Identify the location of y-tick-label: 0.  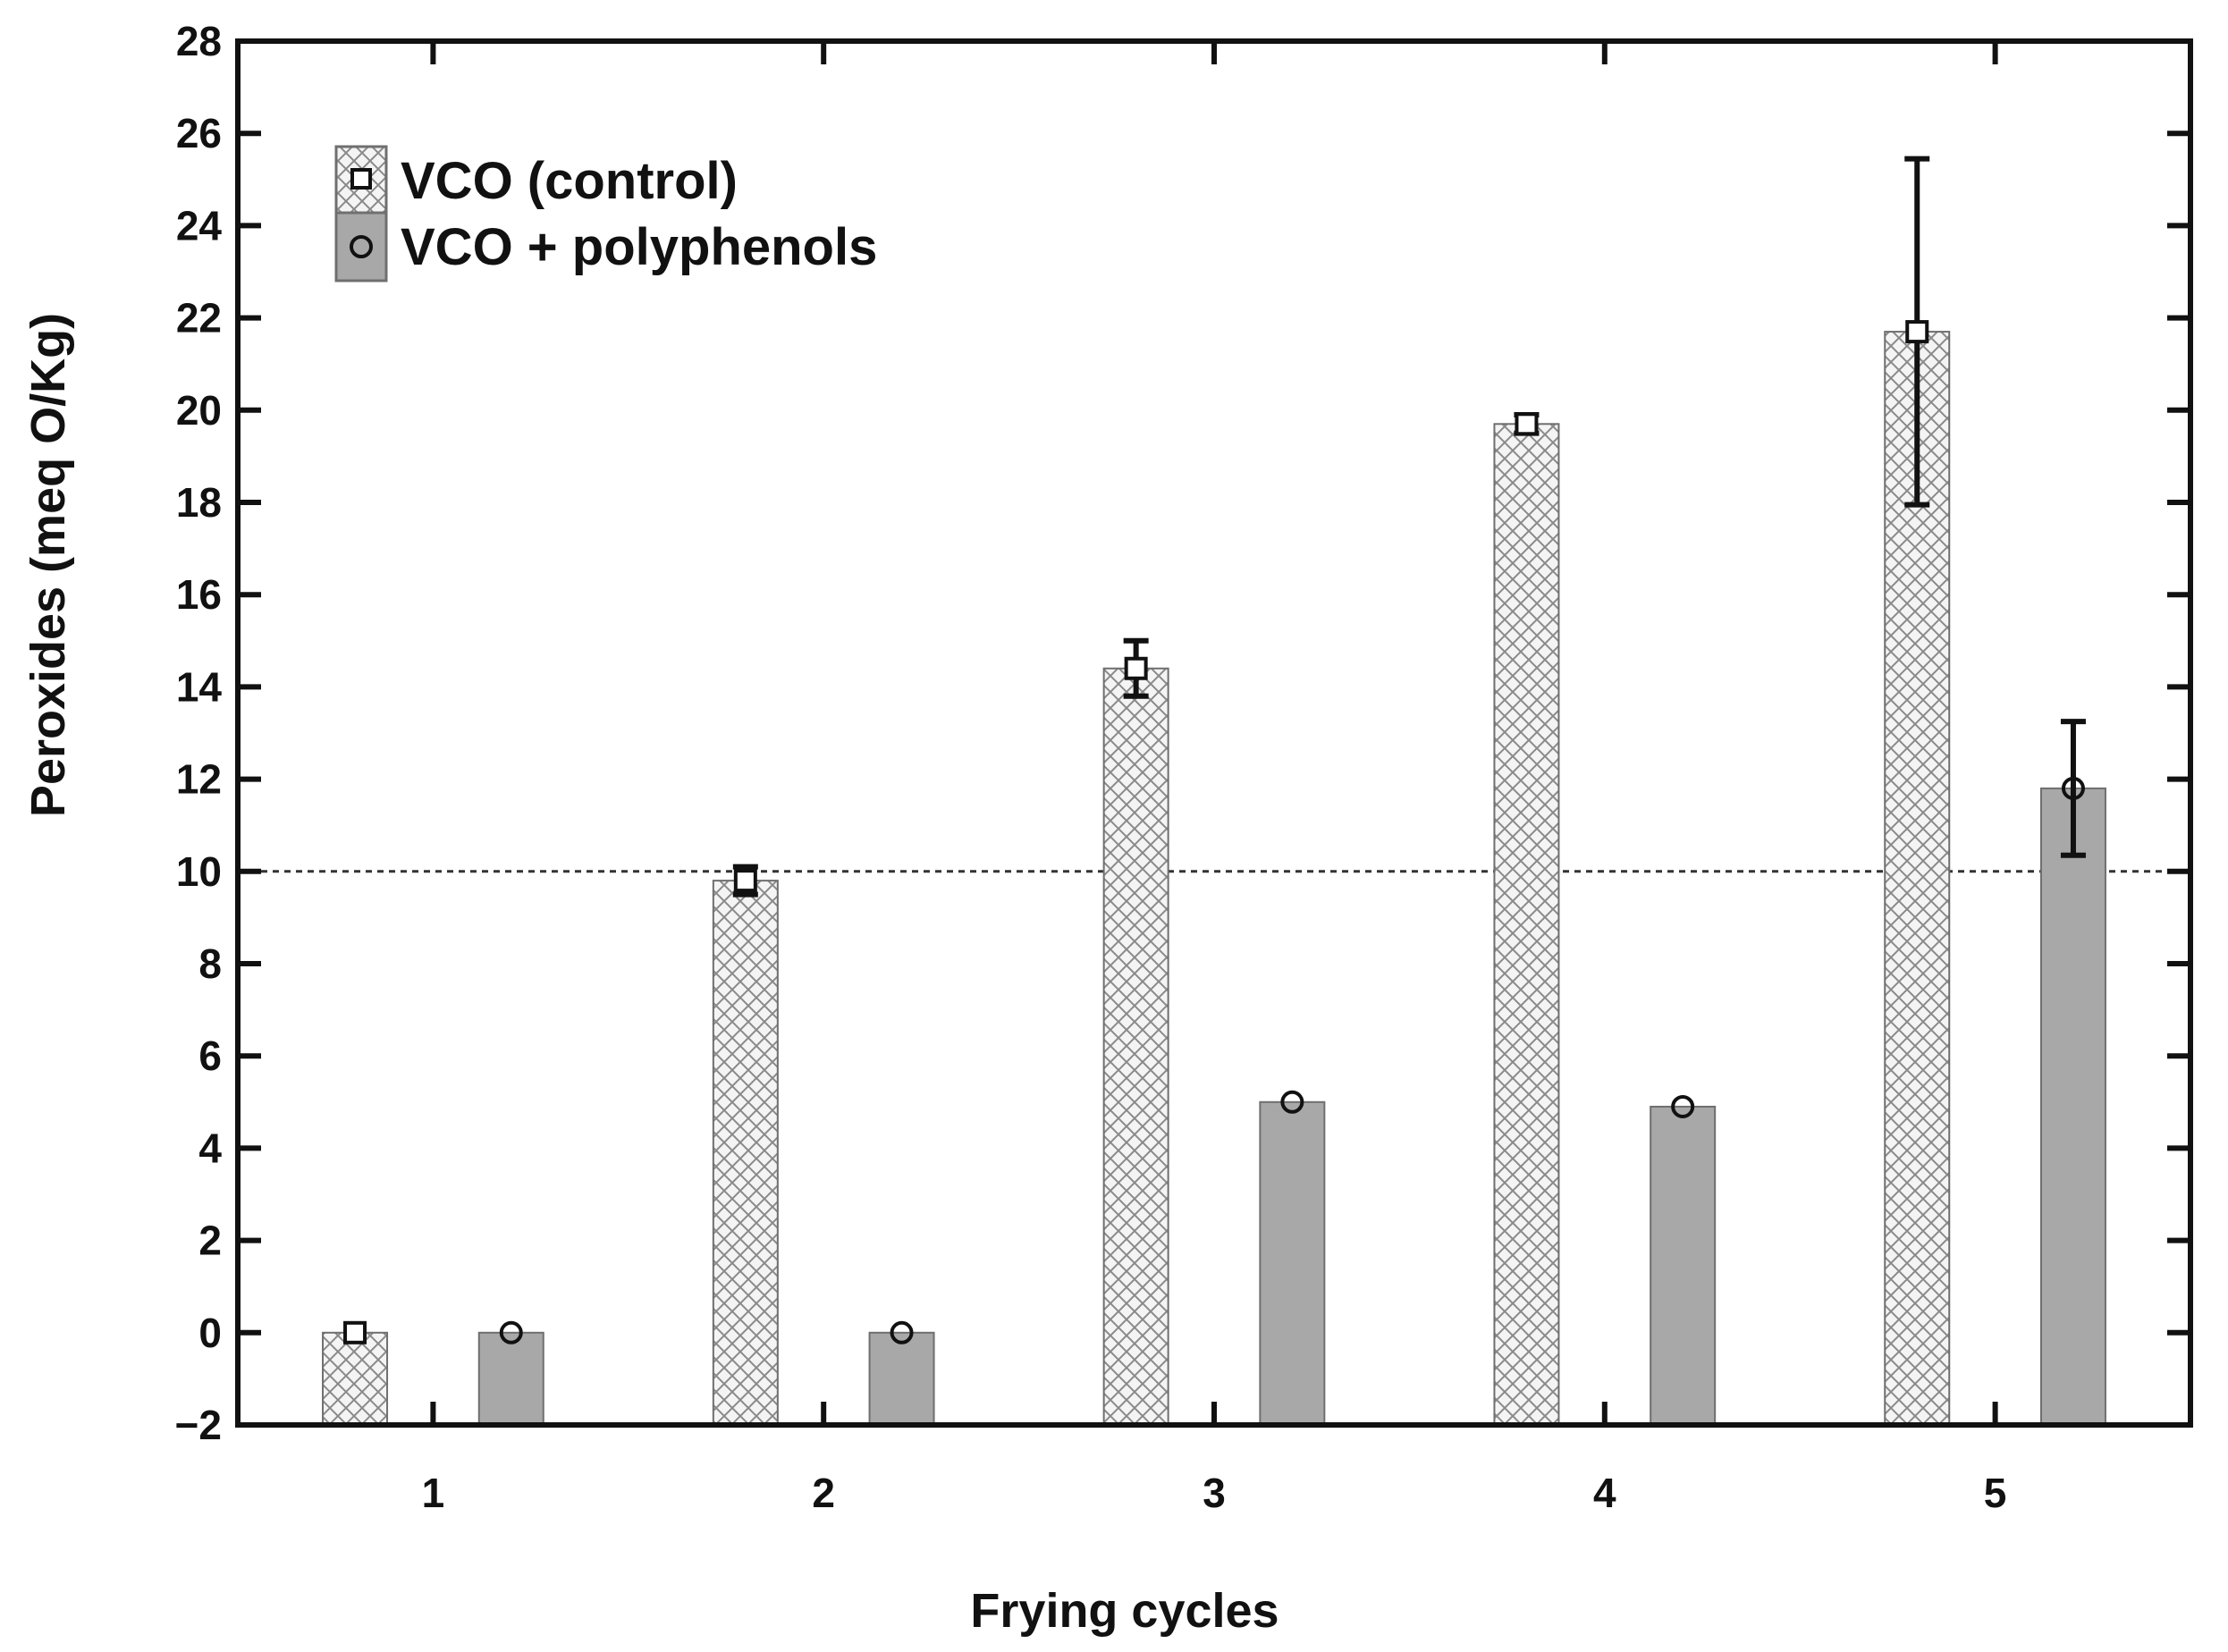
(210, 1333).